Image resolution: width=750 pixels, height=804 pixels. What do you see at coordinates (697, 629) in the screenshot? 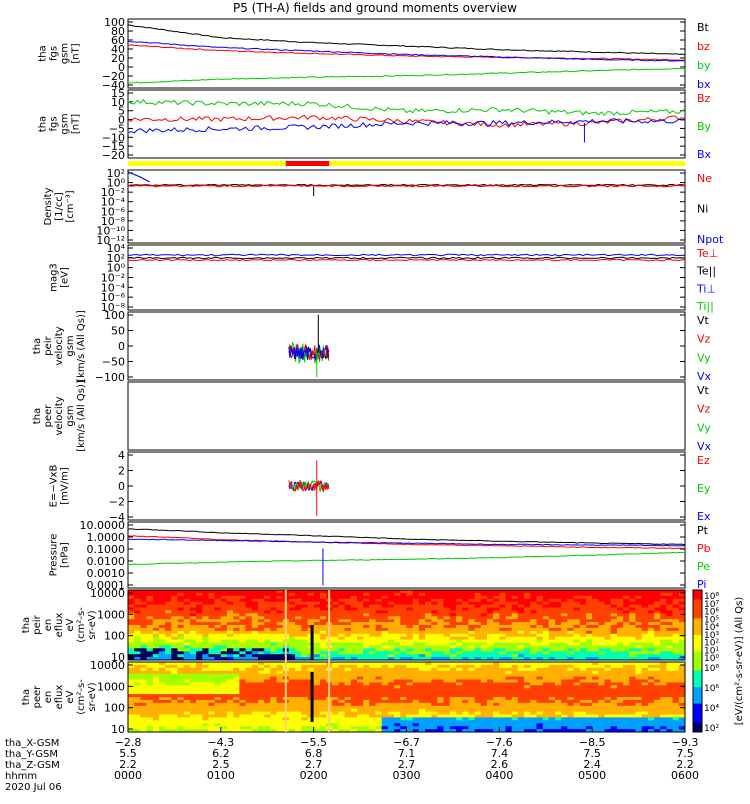
I see `colorbar-cell` at bounding box center [697, 629].